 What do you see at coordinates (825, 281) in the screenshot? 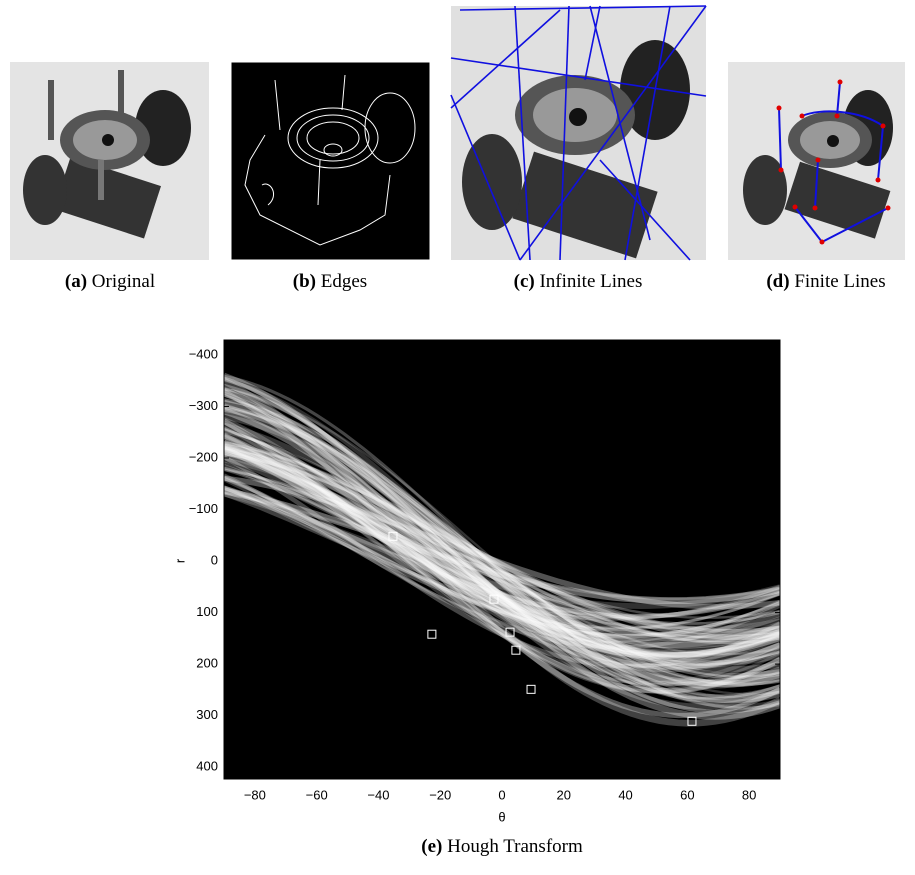
I see `subfigure-caption: (d) Finite Lines` at bounding box center [825, 281].